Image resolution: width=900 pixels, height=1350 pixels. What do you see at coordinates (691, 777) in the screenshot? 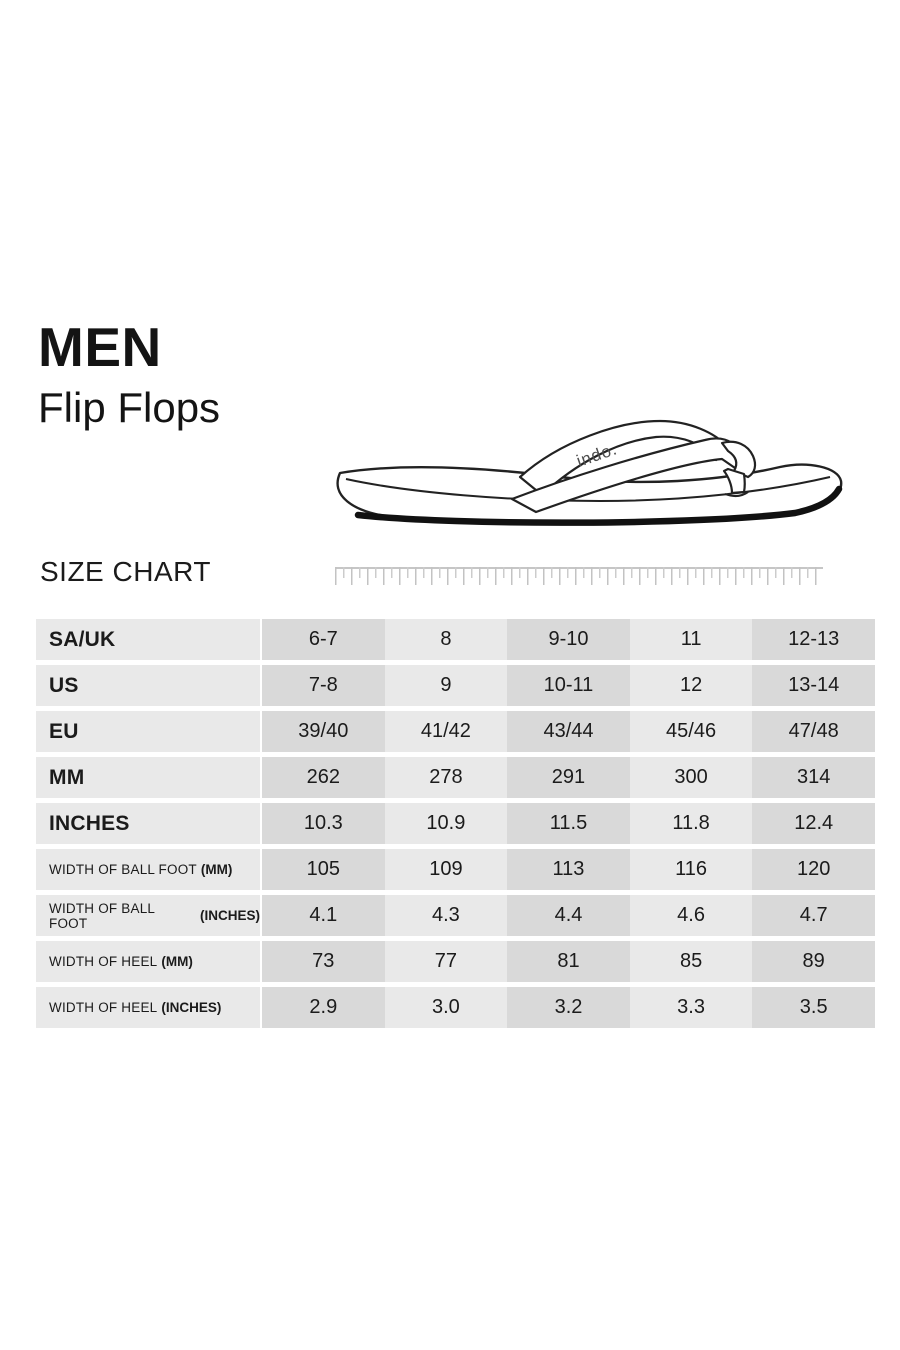
I see `size-cell: 300` at bounding box center [691, 777].